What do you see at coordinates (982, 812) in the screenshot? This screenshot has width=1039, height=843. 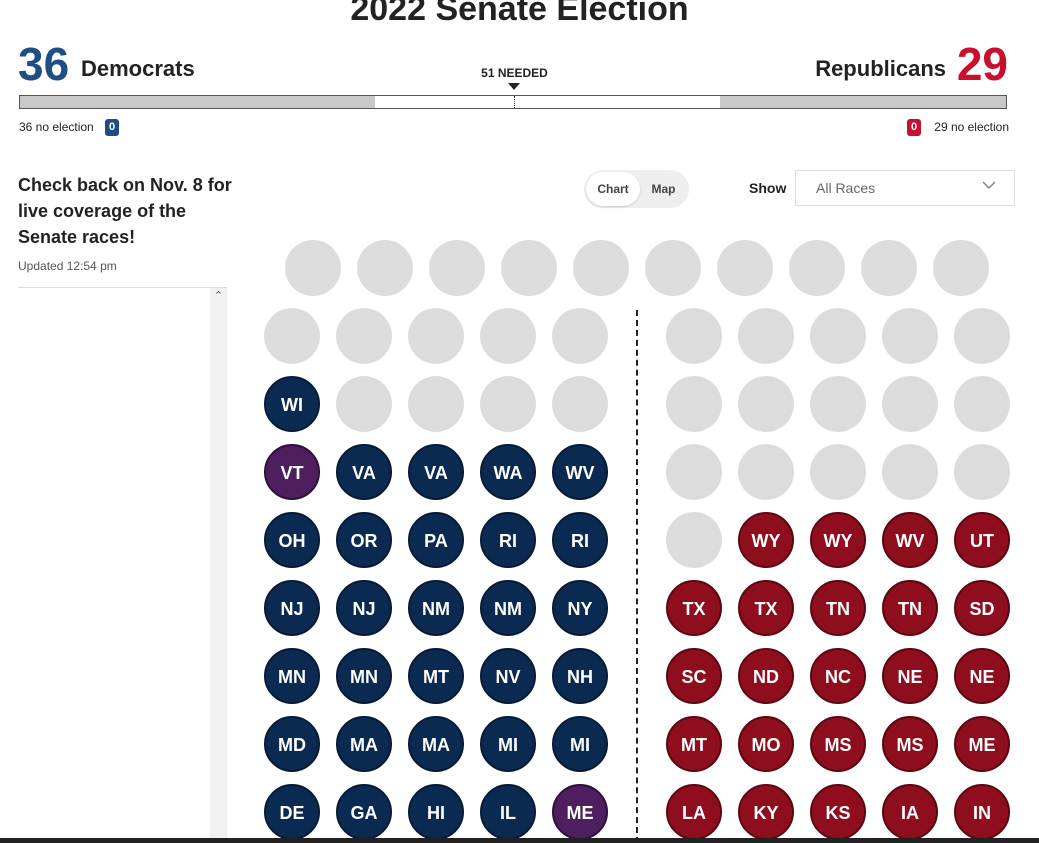 I see `seat-in-rep: IN` at bounding box center [982, 812].